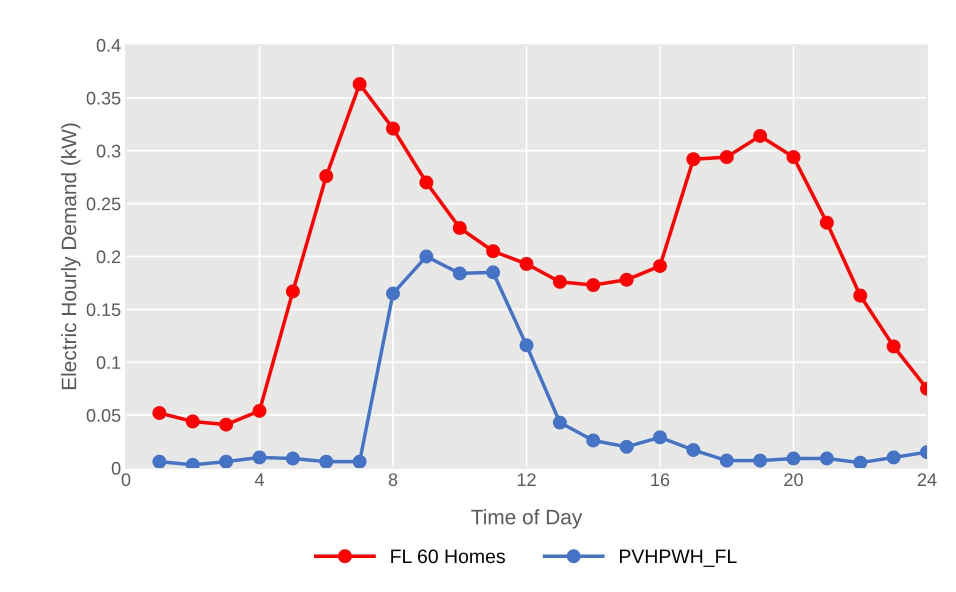 This screenshot has height=592, width=956. What do you see at coordinates (108, 257) in the screenshot?
I see `y-tick-label: 0.2` at bounding box center [108, 257].